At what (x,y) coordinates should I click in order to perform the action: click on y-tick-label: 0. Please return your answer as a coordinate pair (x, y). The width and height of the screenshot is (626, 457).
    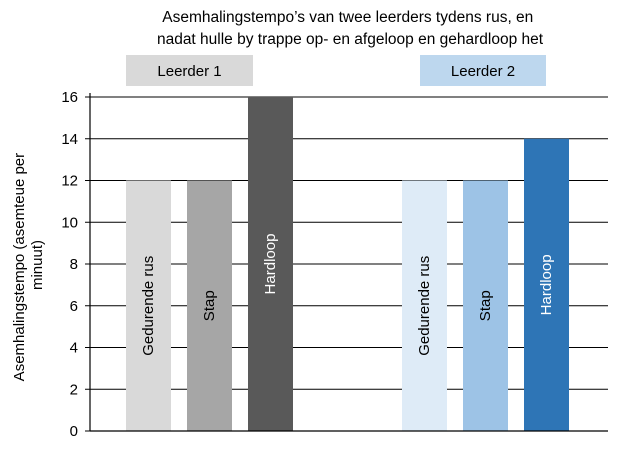
    Looking at the image, I should click on (74, 431).